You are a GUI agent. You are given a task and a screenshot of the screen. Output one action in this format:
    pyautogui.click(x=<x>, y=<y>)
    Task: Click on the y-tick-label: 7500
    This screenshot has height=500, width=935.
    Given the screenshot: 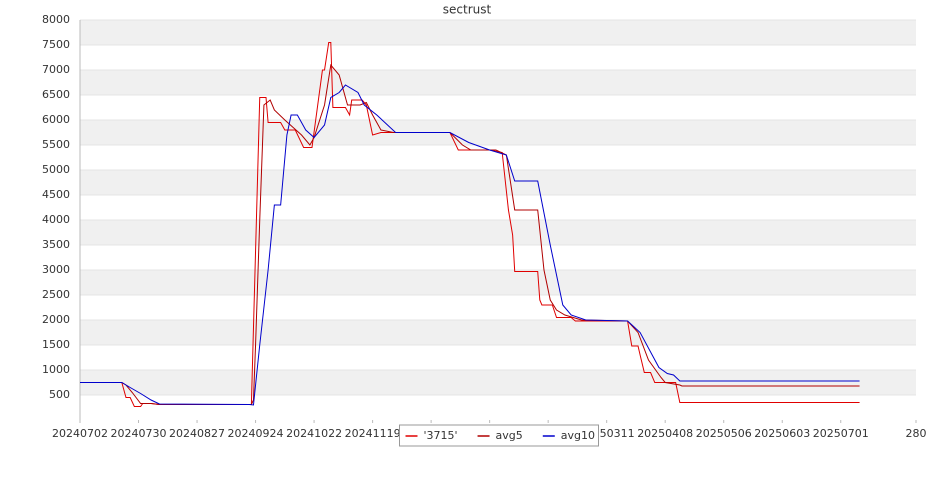 What is the action you would take?
    pyautogui.click(x=56, y=44)
    